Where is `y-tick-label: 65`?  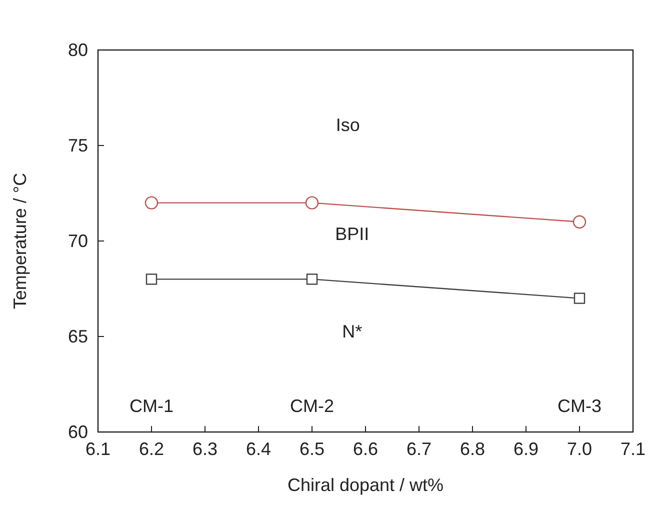
y-tick-label: 65 is located at coordinates (78, 336).